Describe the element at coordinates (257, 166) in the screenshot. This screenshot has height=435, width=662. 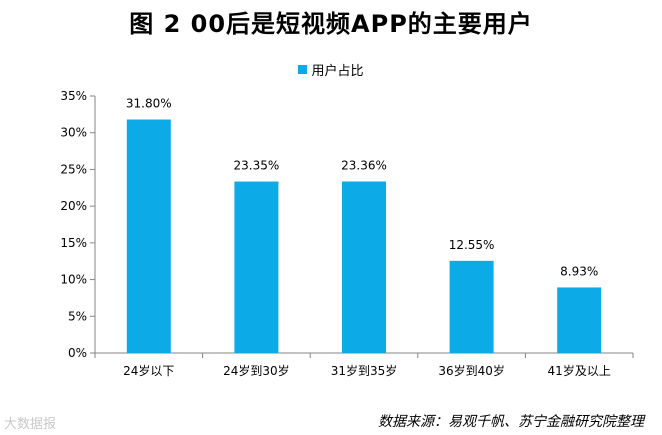
I see `data-label: 23.35%` at that location.